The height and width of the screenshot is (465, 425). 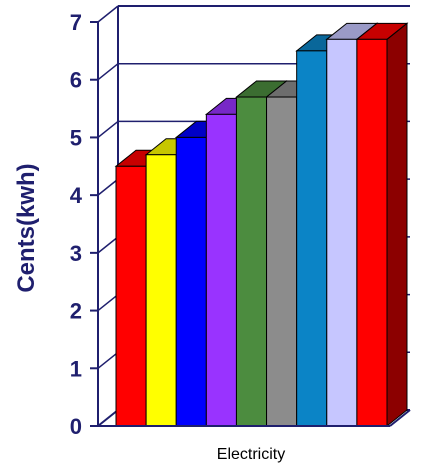 What do you see at coordinates (76, 80) in the screenshot?
I see `y-tick-label: 6` at bounding box center [76, 80].